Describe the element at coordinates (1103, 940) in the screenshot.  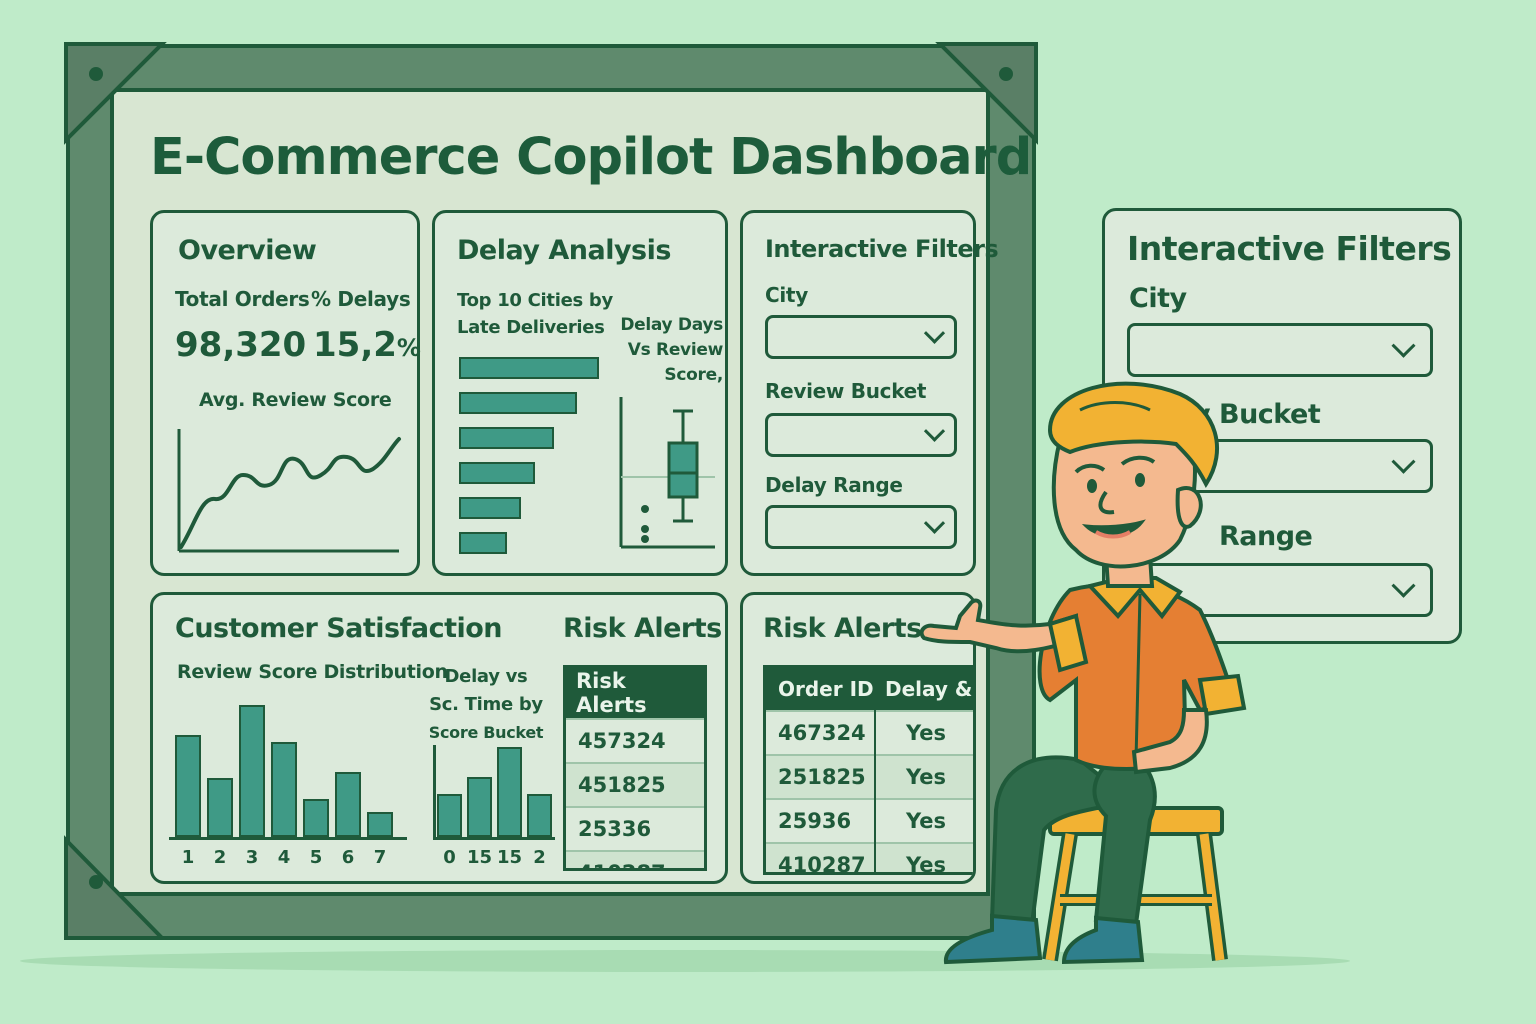
I see `right-shoe` at that location.